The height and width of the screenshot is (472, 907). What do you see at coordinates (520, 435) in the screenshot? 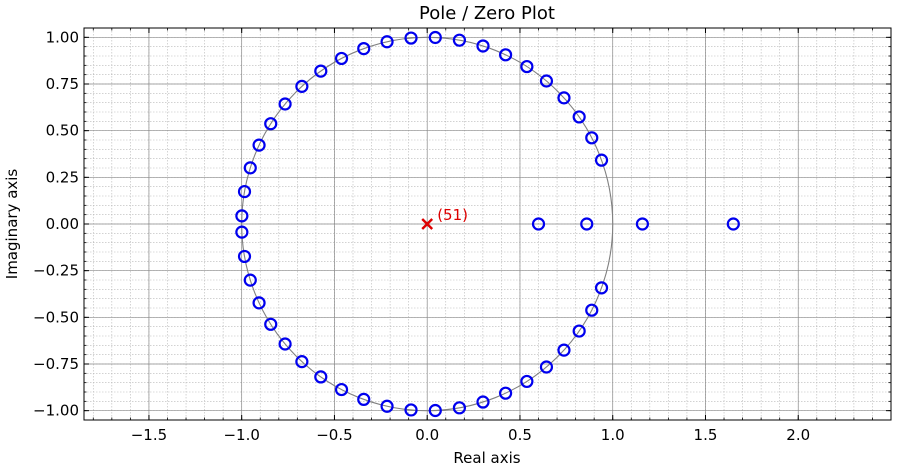
I see `x-tick-label: 0.5` at bounding box center [520, 435].